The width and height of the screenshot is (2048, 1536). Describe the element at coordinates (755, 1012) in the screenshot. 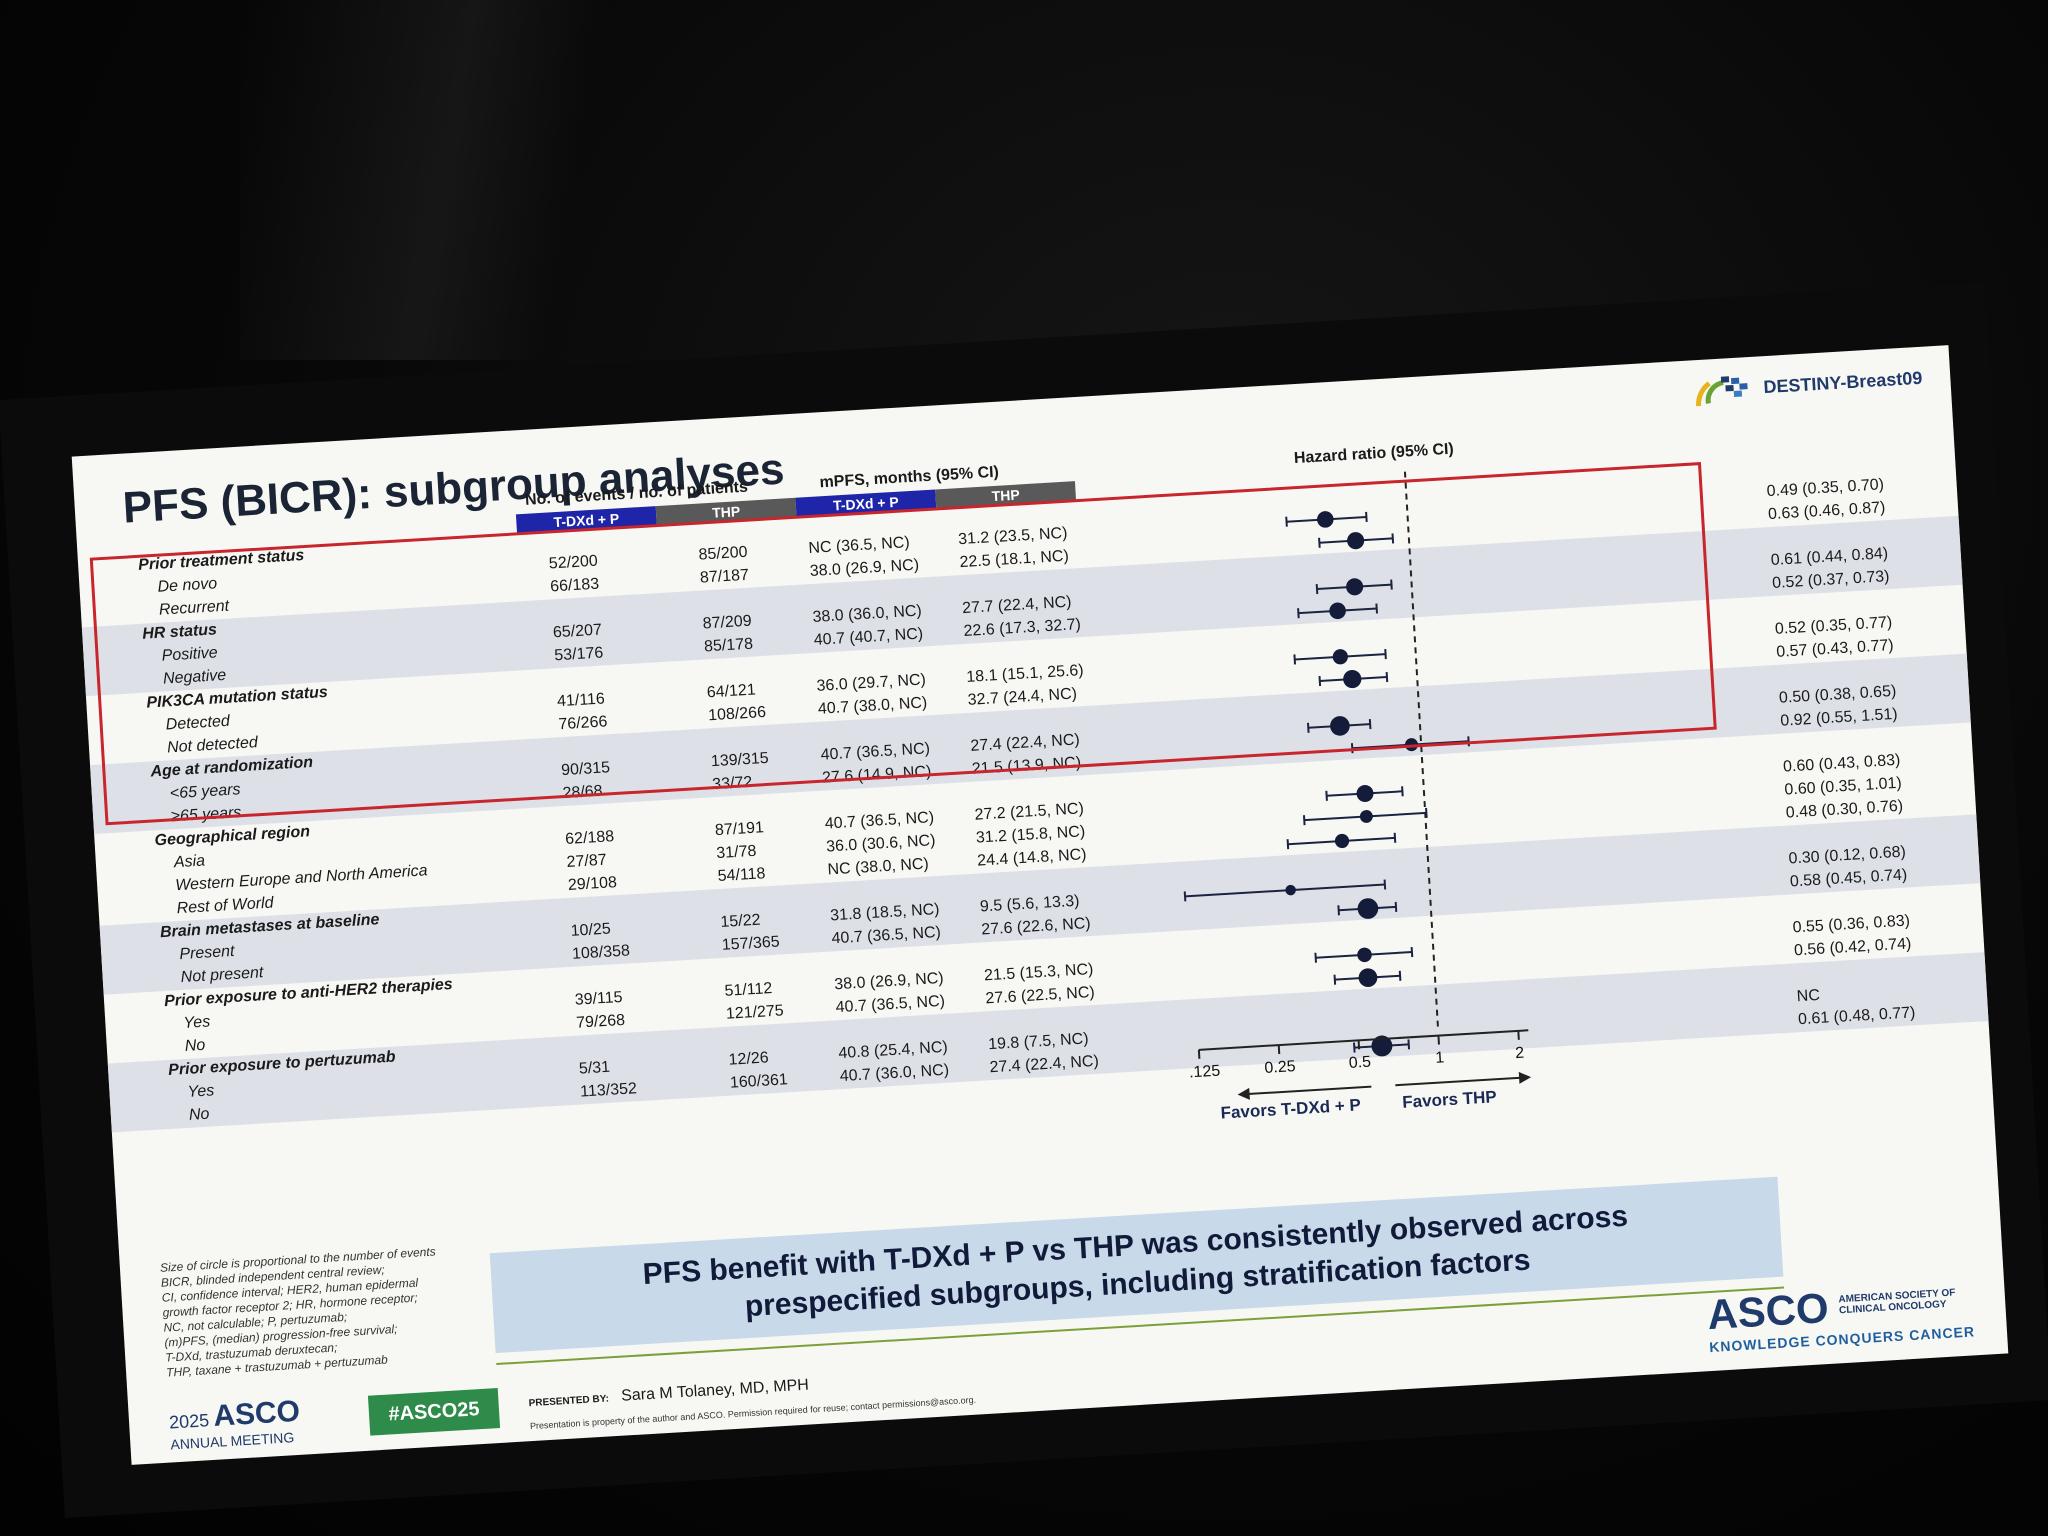

I see `events-thp-cell: 121/275` at that location.